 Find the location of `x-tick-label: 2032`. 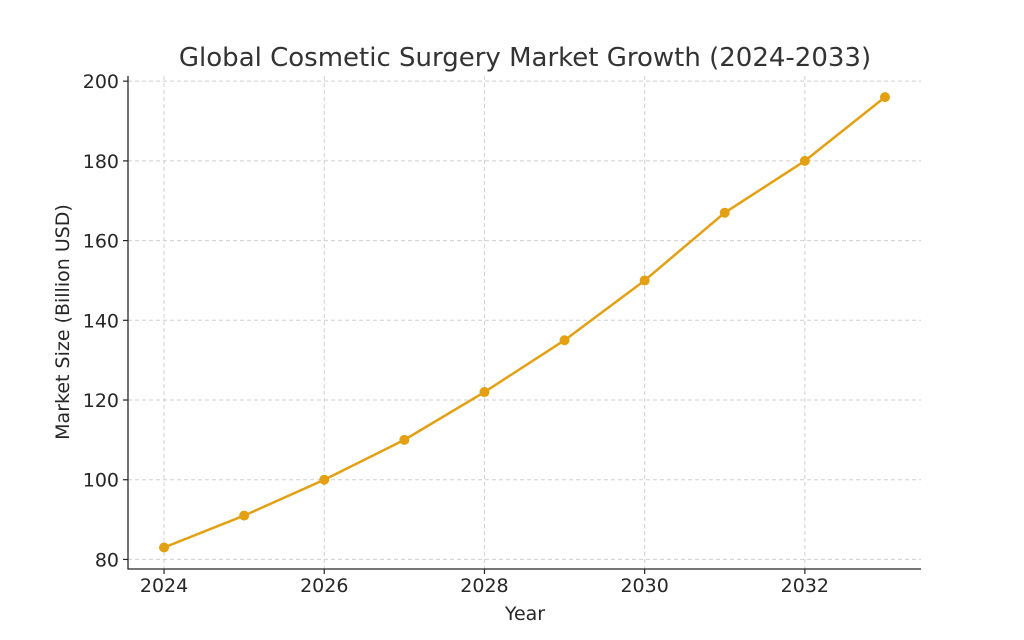

x-tick-label: 2032 is located at coordinates (805, 586).